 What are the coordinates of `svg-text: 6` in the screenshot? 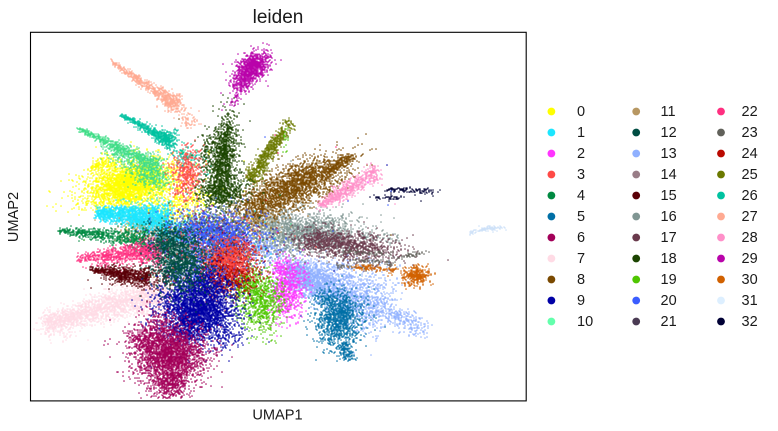 It's located at (581, 238).